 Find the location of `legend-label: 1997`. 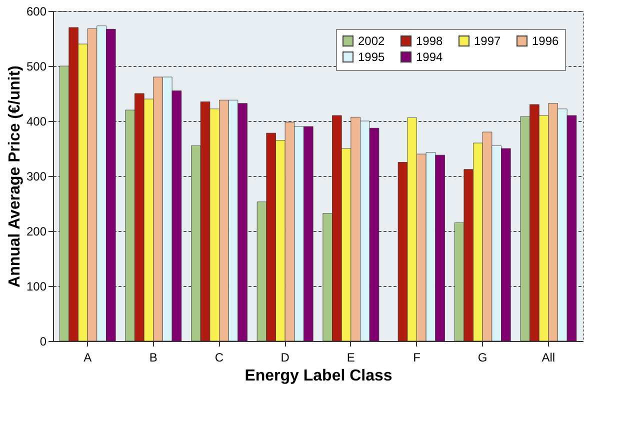

legend-label: 1997 is located at coordinates (488, 41).